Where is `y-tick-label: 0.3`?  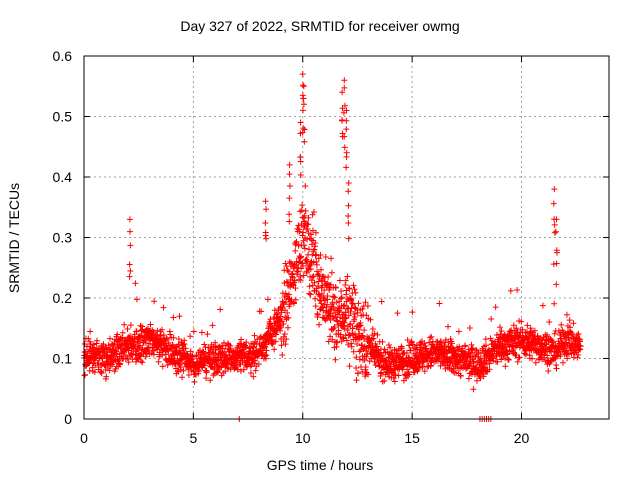
y-tick-label: 0.3 is located at coordinates (63, 238).